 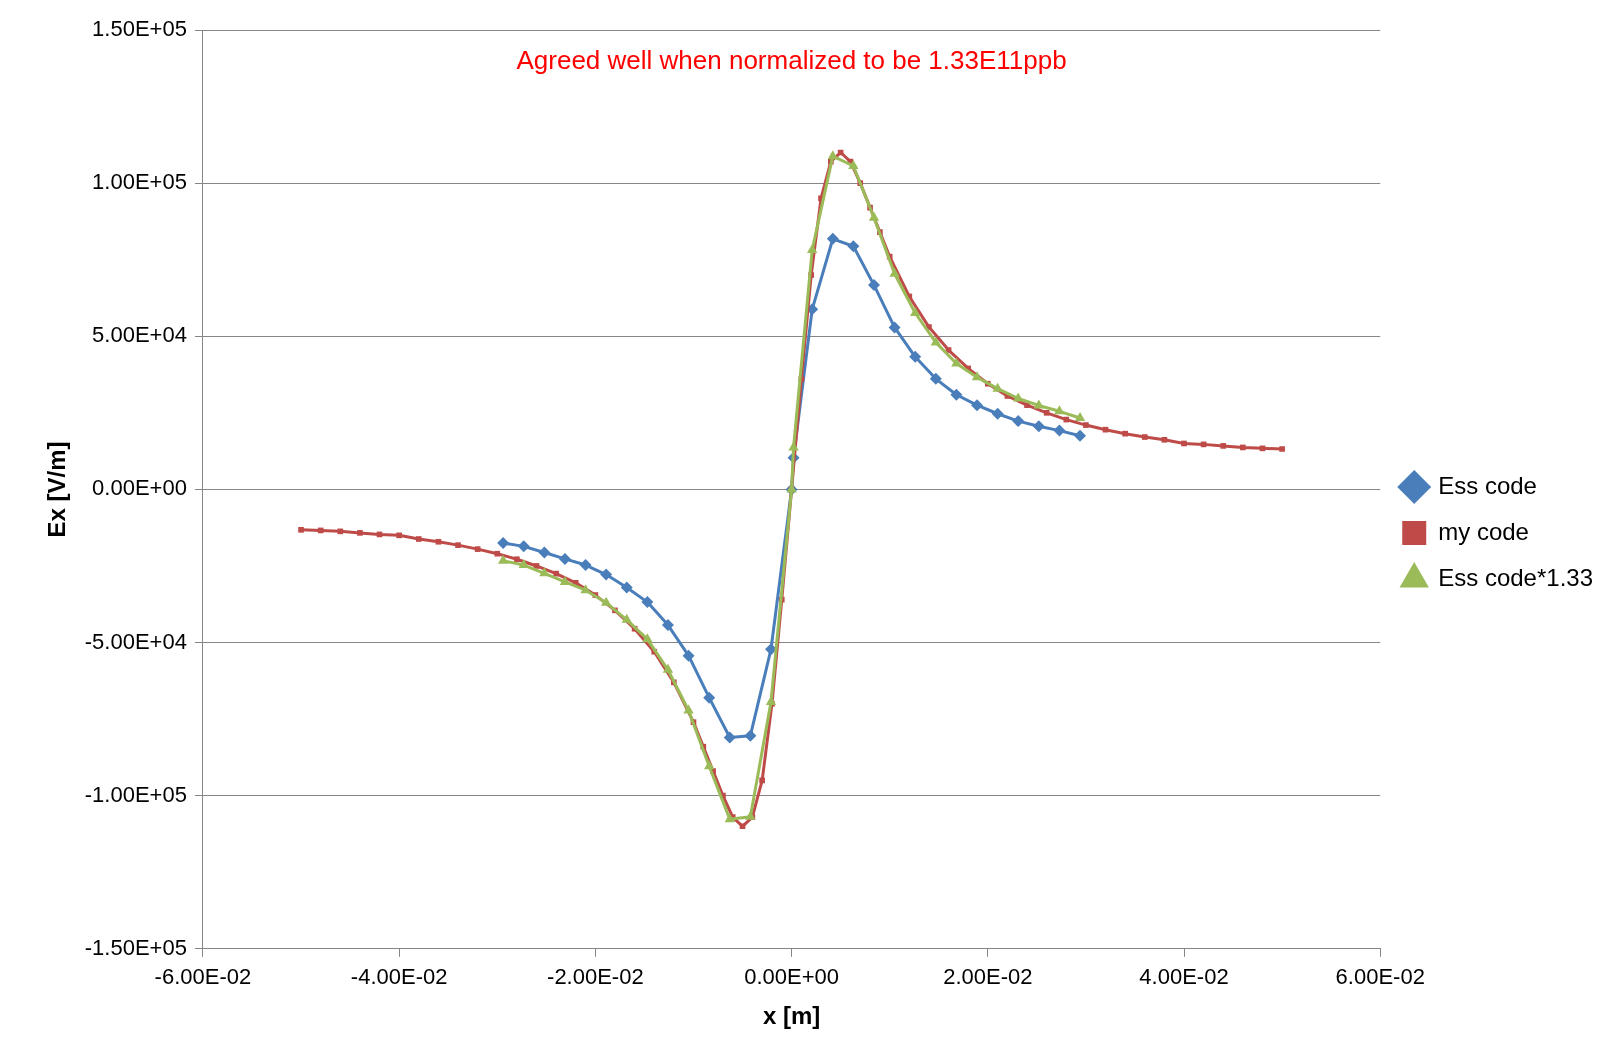 I want to click on x-tick-label: -2.00E-02, so click(x=595, y=977).